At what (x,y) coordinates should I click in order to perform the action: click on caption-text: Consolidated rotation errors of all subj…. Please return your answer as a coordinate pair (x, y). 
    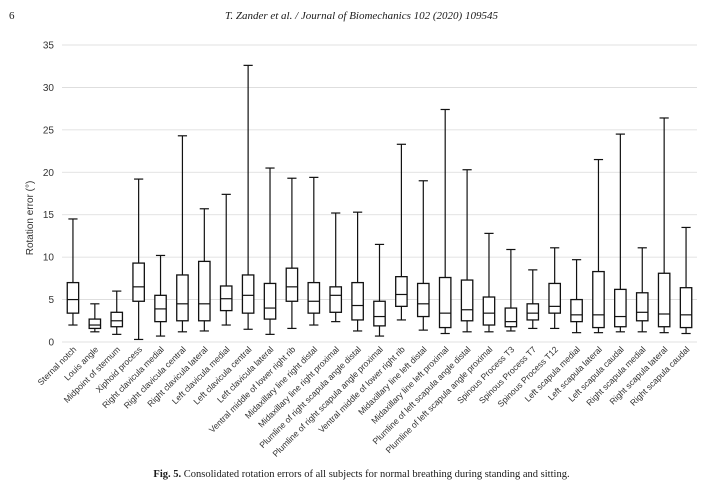
    Looking at the image, I should click on (376, 474).